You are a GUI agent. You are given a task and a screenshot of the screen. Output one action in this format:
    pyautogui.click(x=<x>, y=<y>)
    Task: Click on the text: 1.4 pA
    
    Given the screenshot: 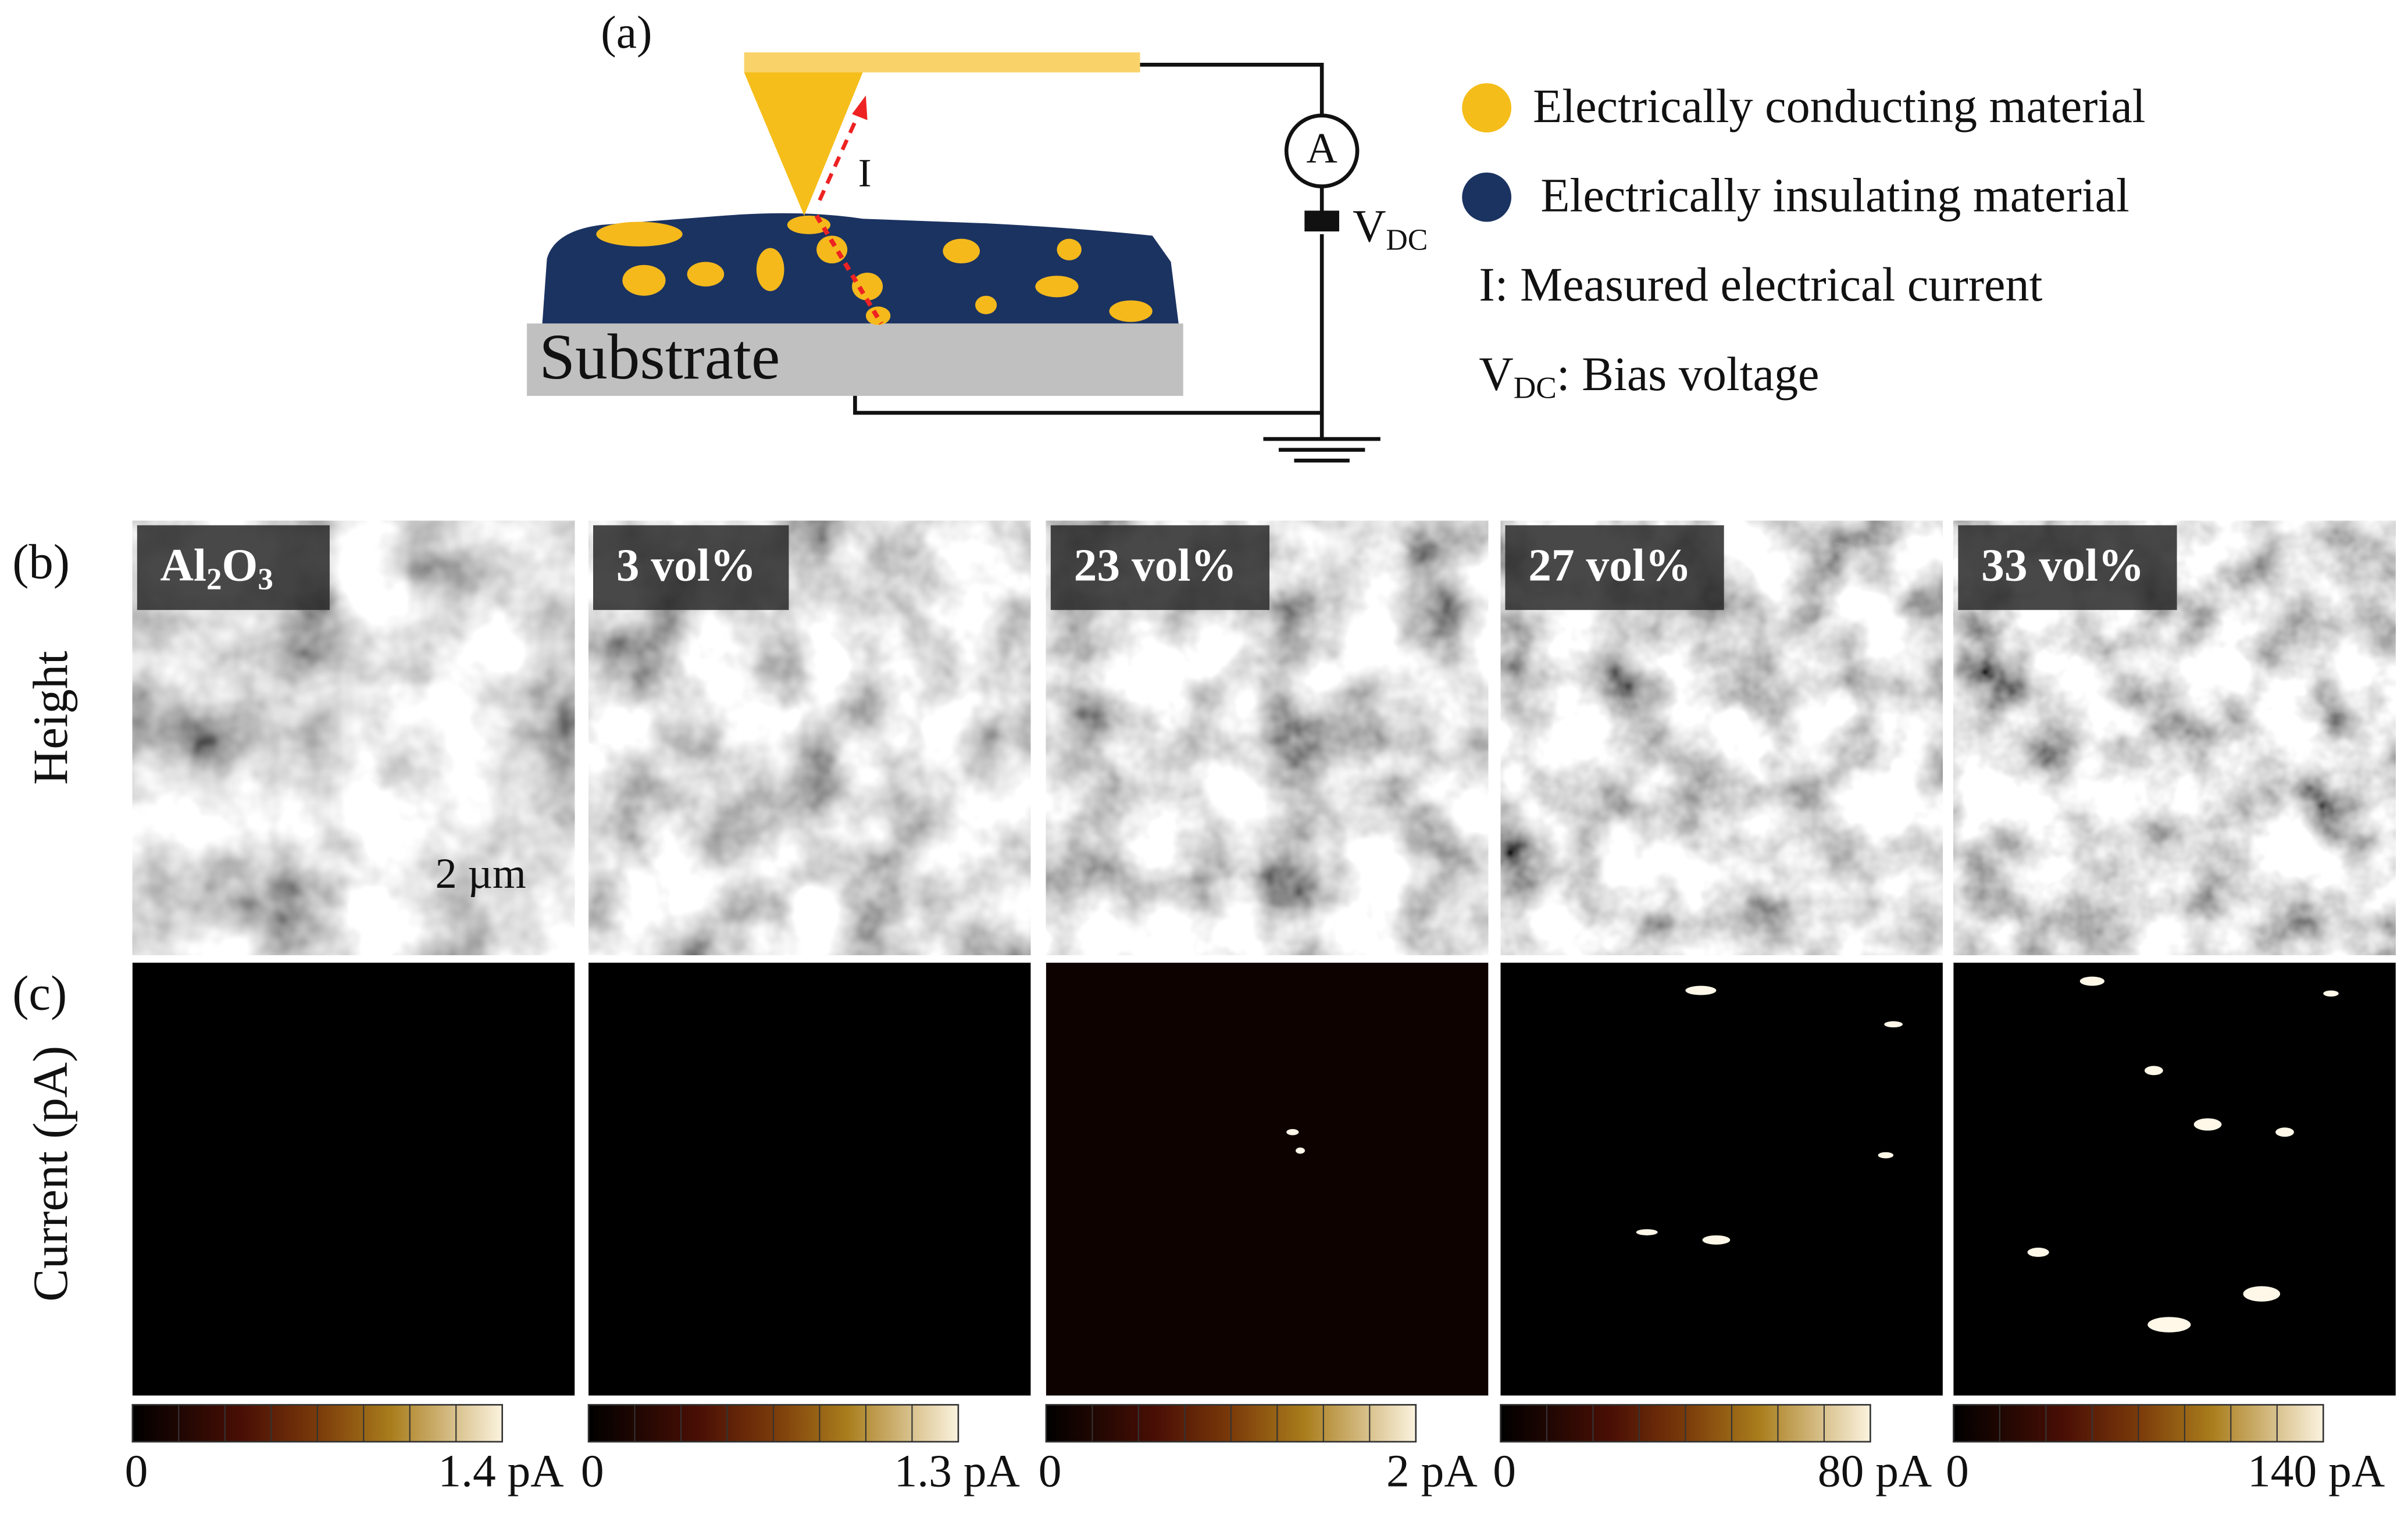 What is the action you would take?
    pyautogui.click(x=500, y=1470)
    